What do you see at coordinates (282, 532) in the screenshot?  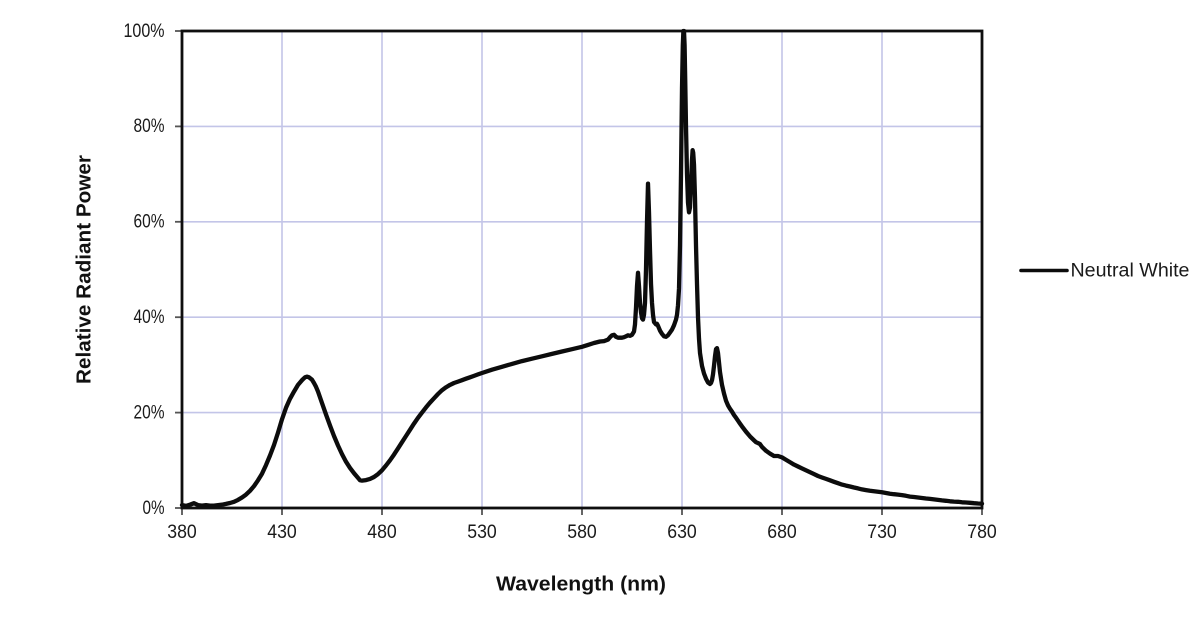 I see `svg-text: 430` at bounding box center [282, 532].